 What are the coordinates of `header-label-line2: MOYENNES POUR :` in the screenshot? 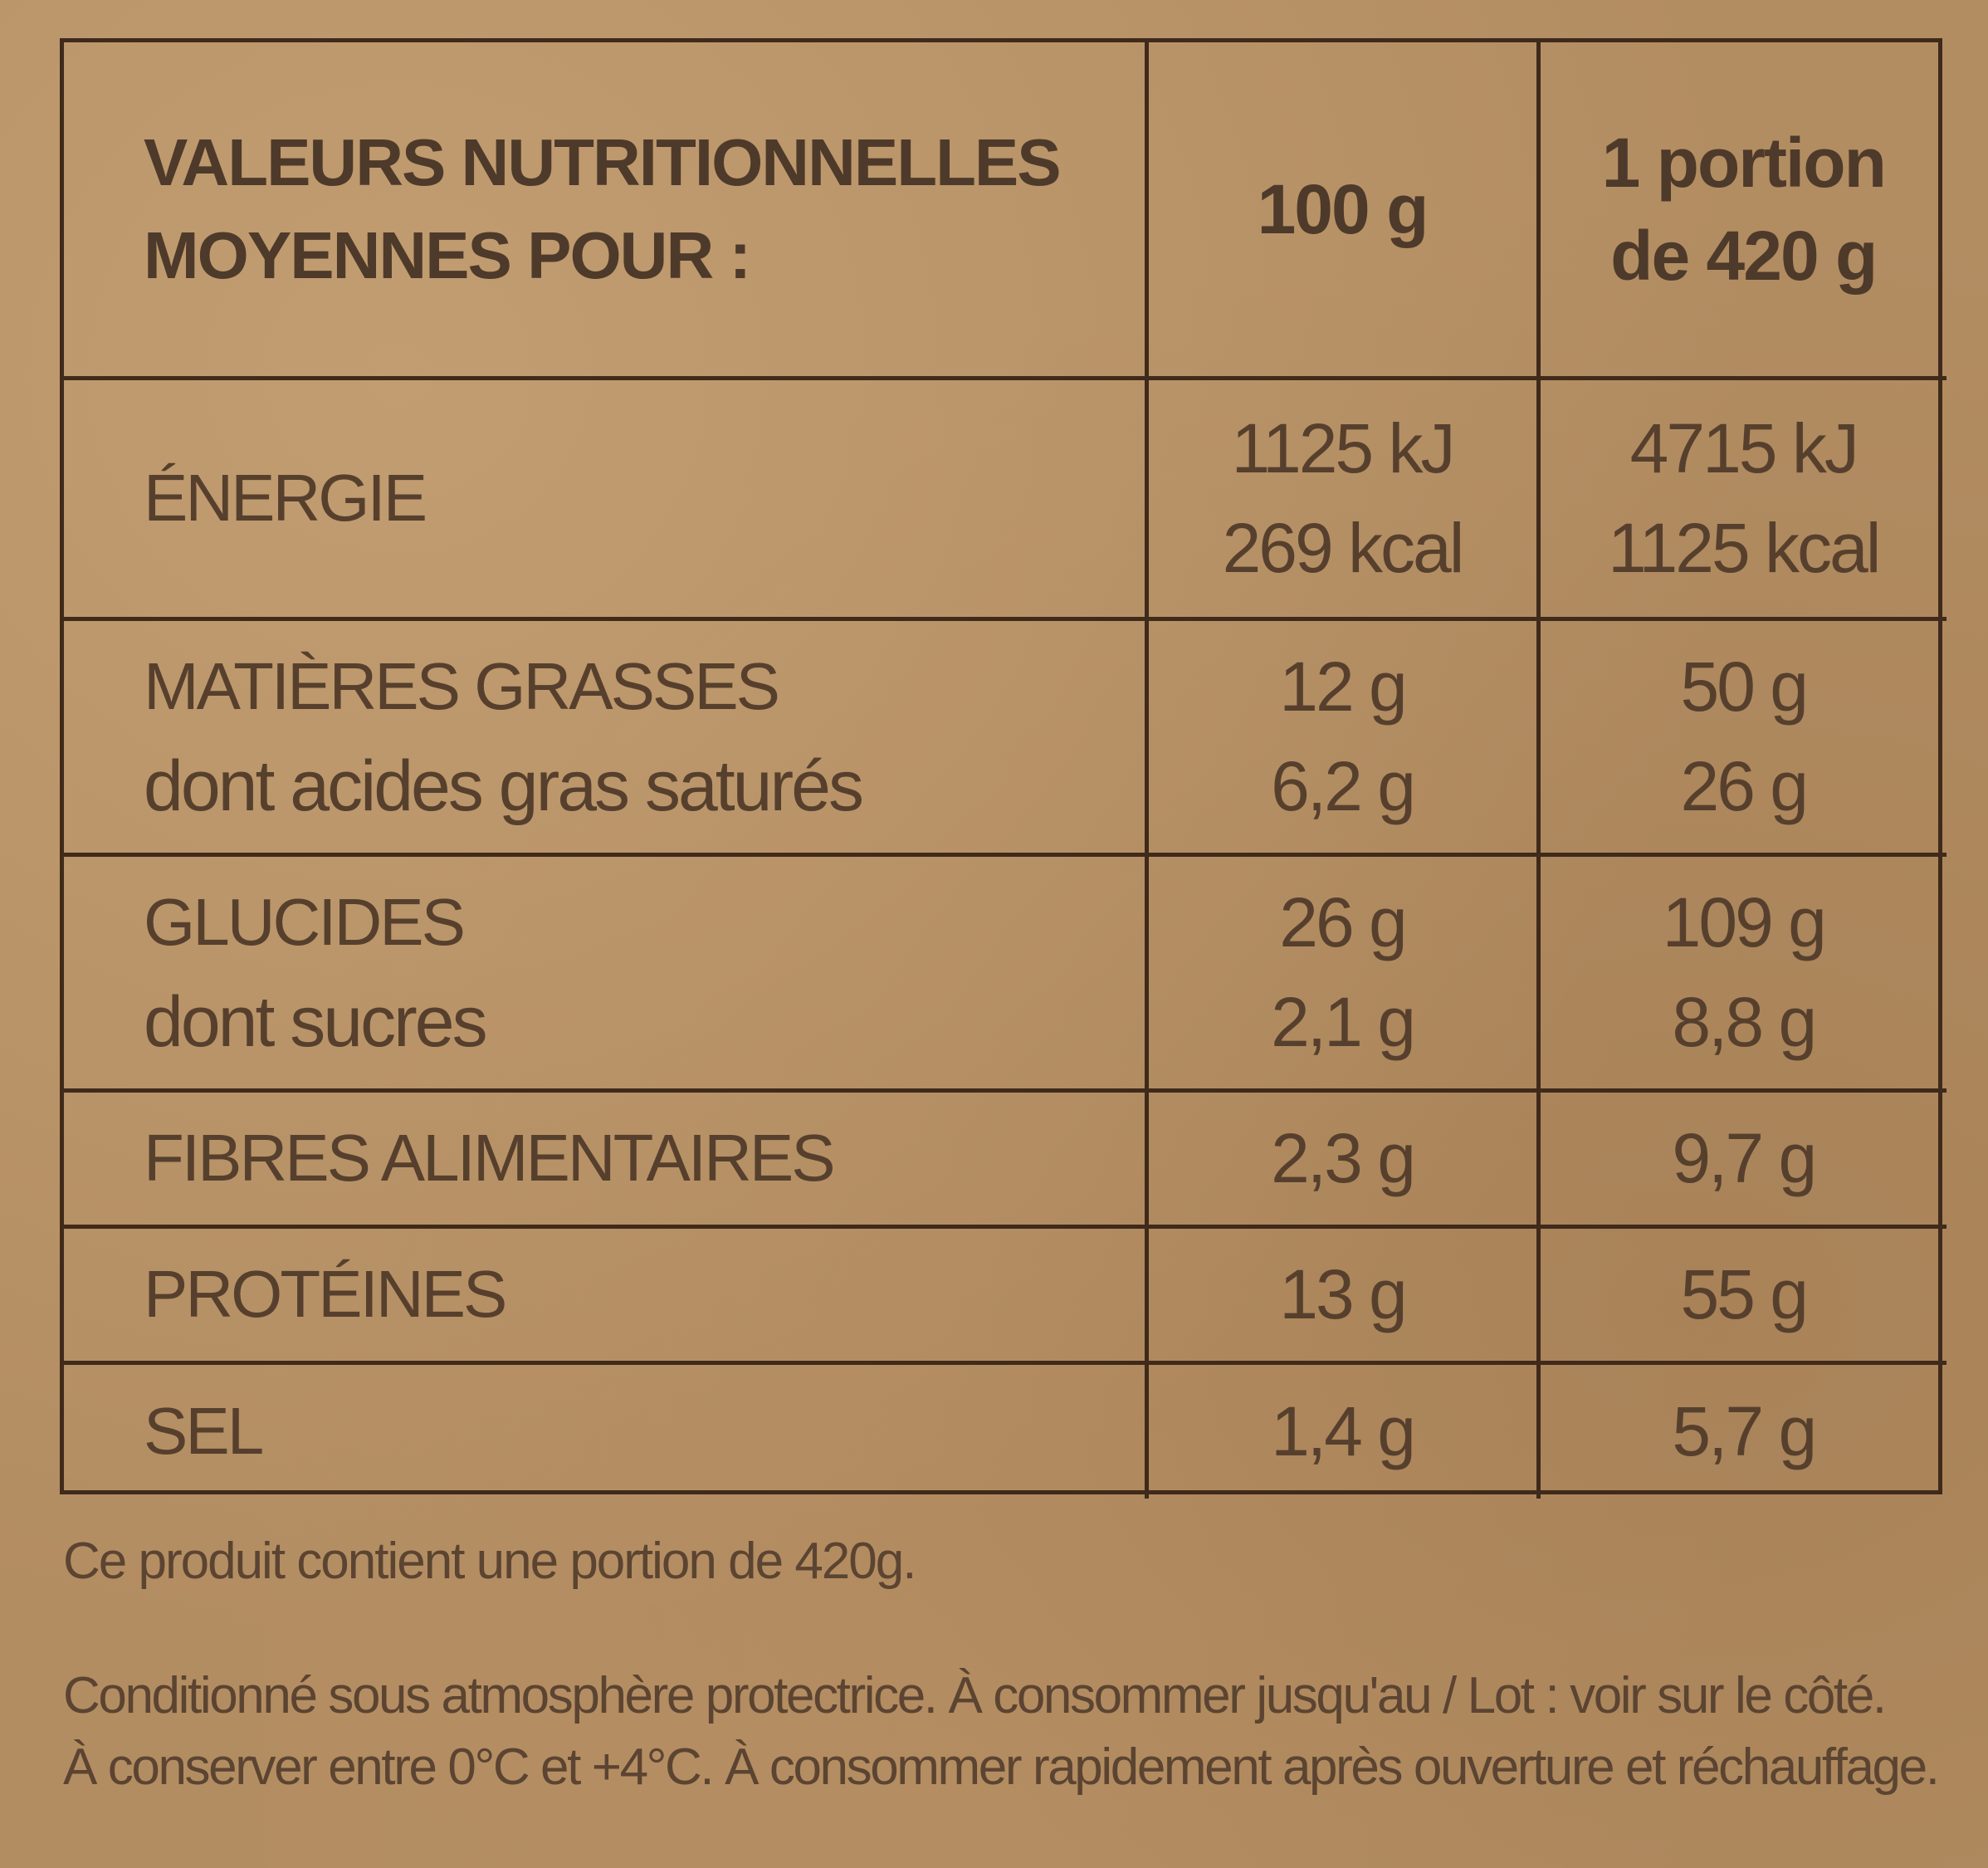 It's located at (447, 255).